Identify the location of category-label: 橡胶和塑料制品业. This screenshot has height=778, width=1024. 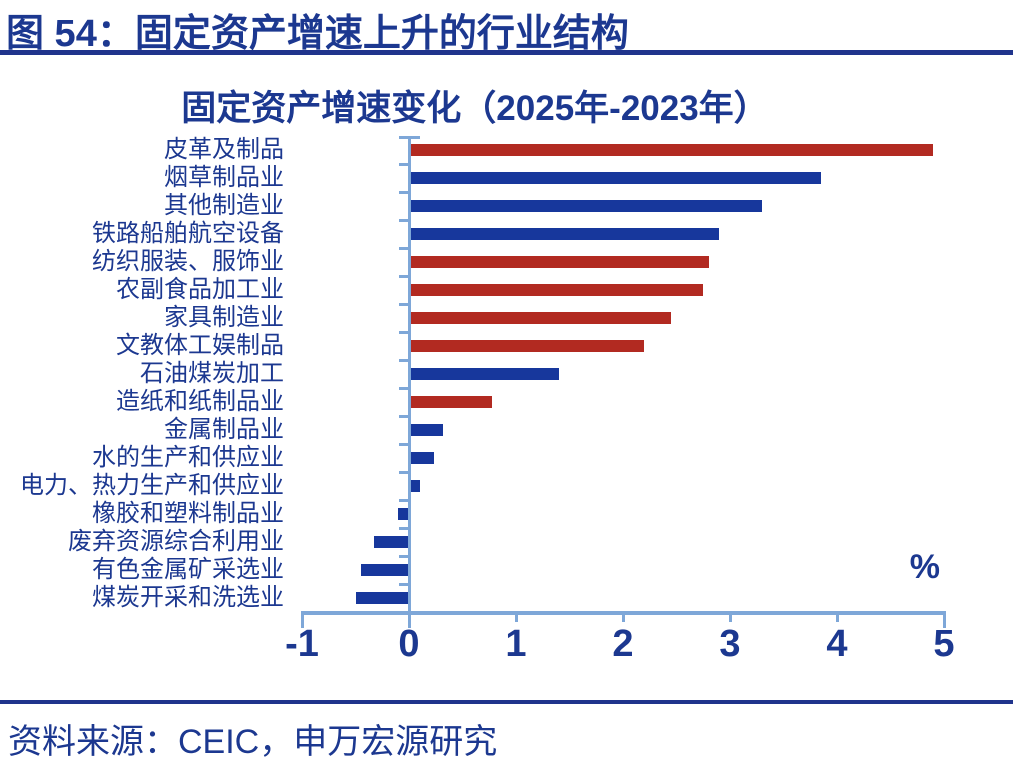
(188, 513).